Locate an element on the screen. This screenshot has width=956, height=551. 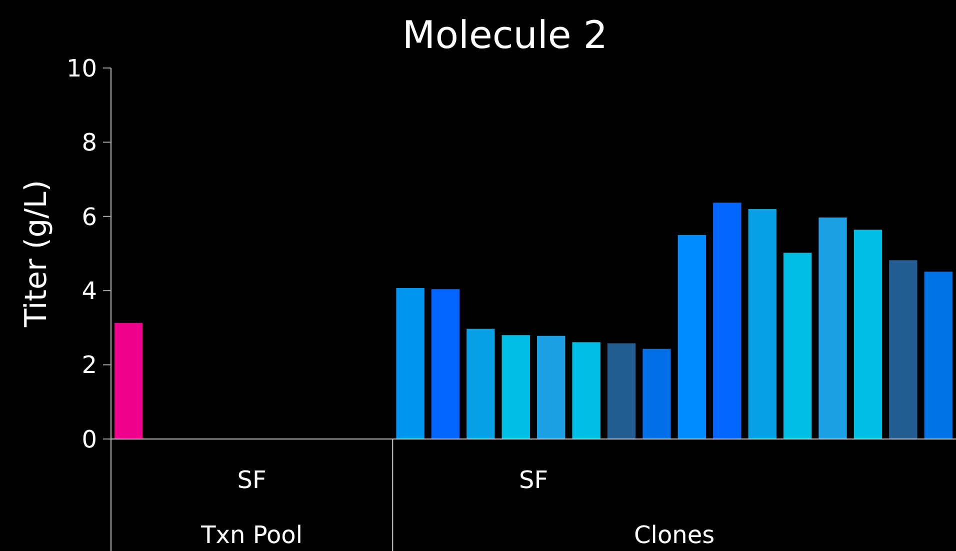
y-tick-label: 4 is located at coordinates (89, 291).